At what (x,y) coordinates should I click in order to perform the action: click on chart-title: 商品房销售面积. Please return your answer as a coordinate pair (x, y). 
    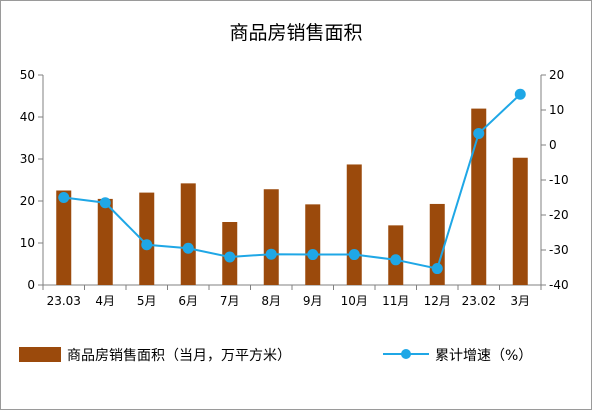
    Looking at the image, I should click on (295, 33).